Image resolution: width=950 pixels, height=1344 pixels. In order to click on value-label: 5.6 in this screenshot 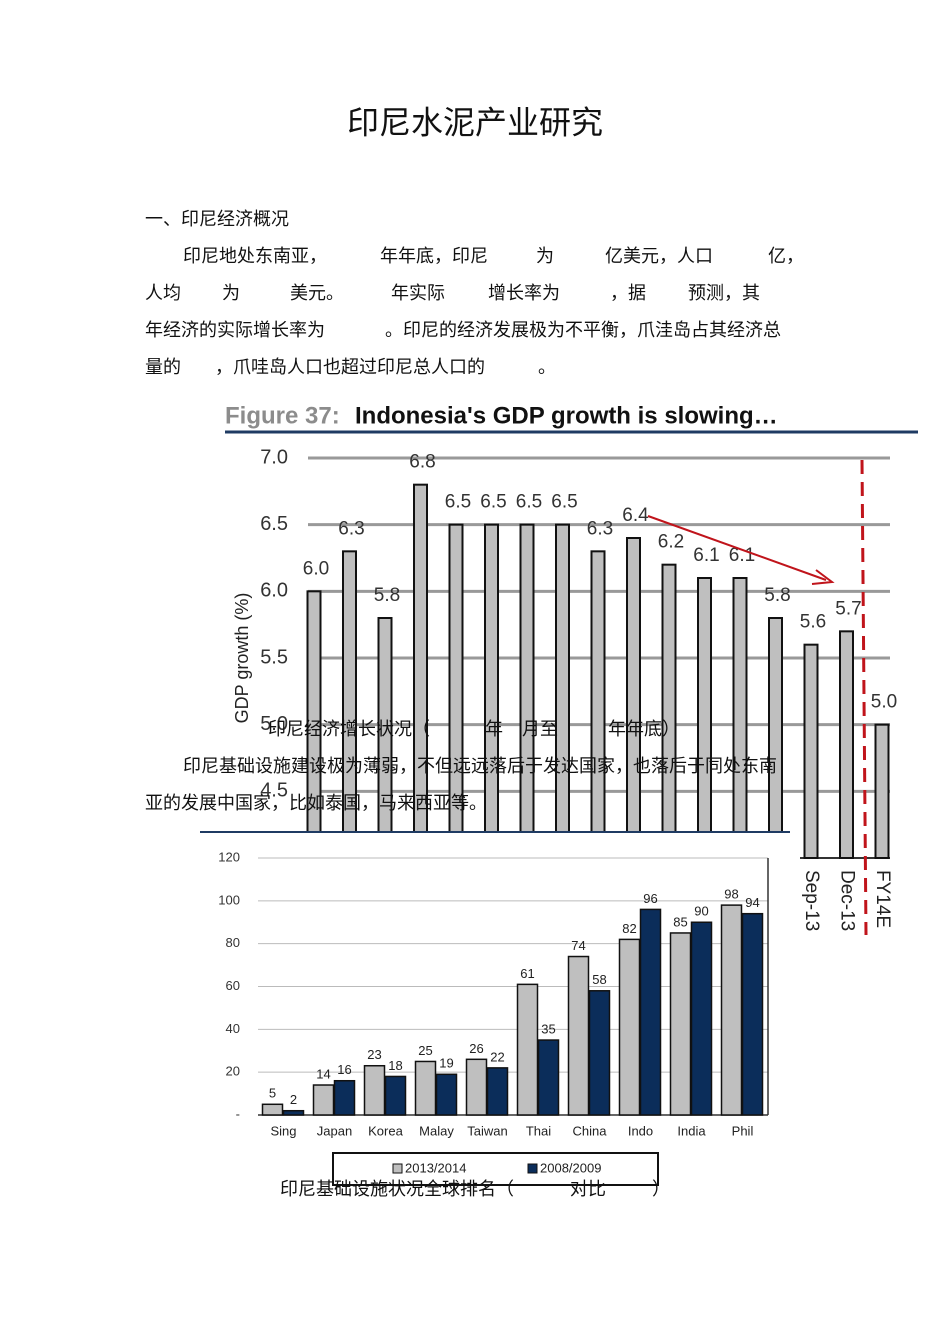, I will do `click(813, 622)`.